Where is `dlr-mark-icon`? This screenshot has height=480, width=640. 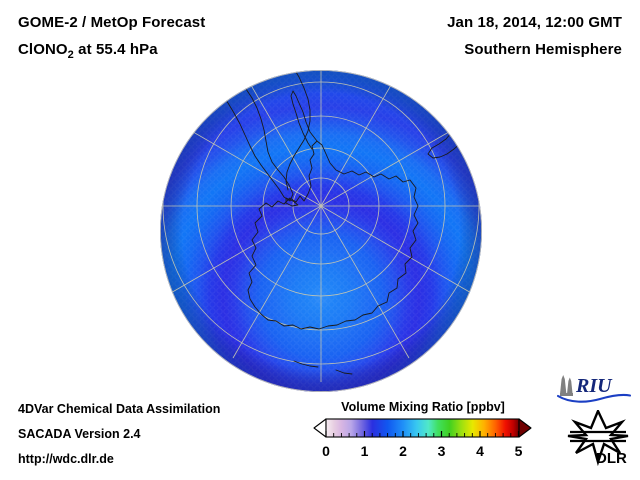
dlr-mark-icon is located at coordinates (598, 438).